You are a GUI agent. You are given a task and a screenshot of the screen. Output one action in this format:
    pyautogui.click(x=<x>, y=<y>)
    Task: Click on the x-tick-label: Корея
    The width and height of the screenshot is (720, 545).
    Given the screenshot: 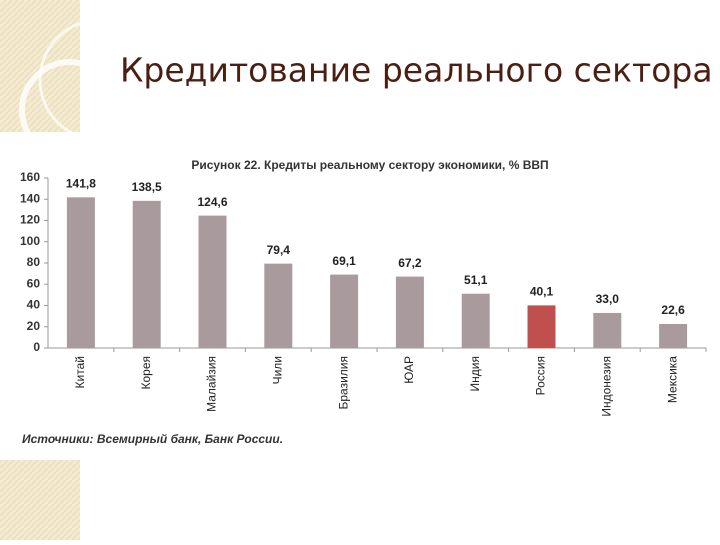 What is the action you would take?
    pyautogui.click(x=146, y=373)
    